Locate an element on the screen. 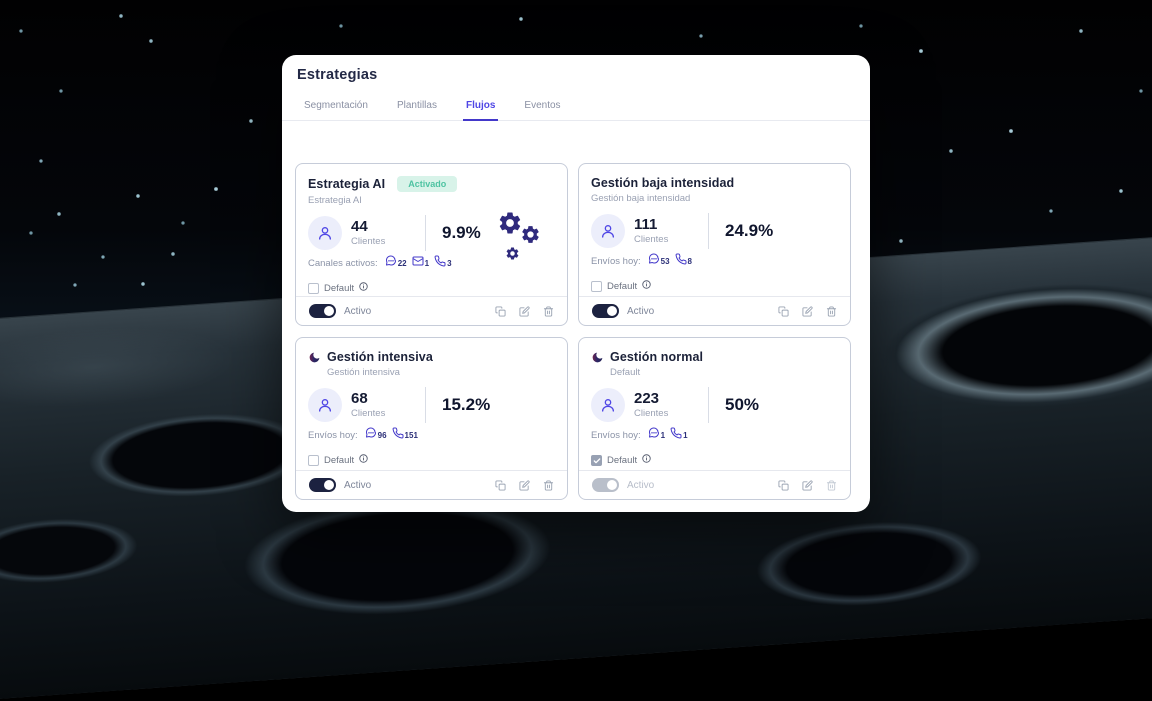 Image resolution: width=1152 pixels, height=701 pixels. channels-list: 22 1 3 is located at coordinates (418, 263).